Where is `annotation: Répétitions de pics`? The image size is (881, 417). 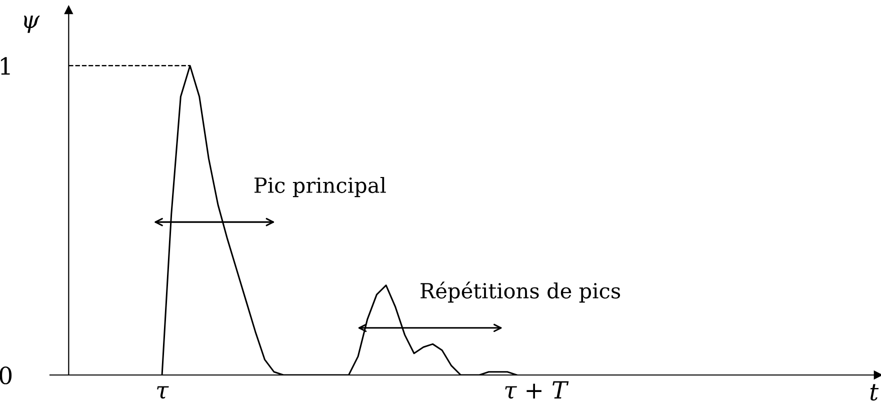 annotation: Répétitions de pics is located at coordinates (520, 292).